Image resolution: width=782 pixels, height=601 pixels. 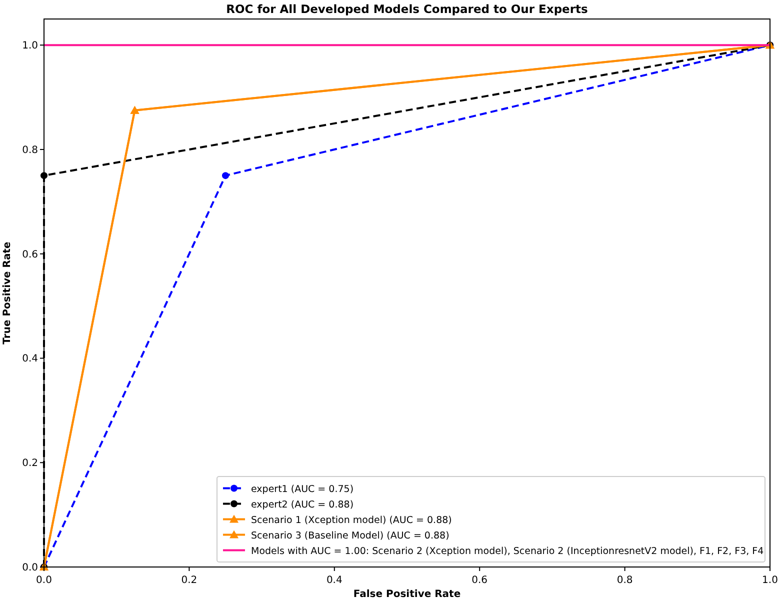 What do you see at coordinates (302, 504) in the screenshot?
I see `legend-label: expert2 (AUC = 0.88)` at bounding box center [302, 504].